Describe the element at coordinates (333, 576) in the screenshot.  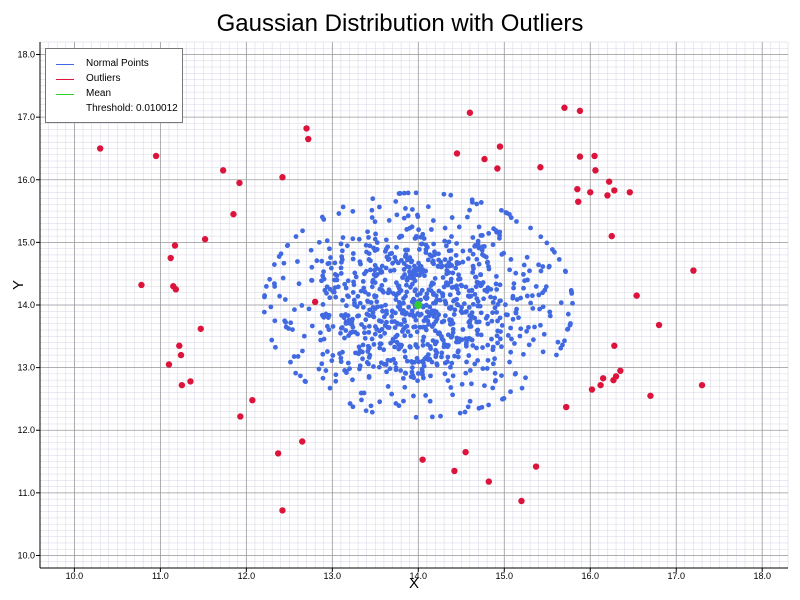
I see `x-tick-label: 13.0` at that location.